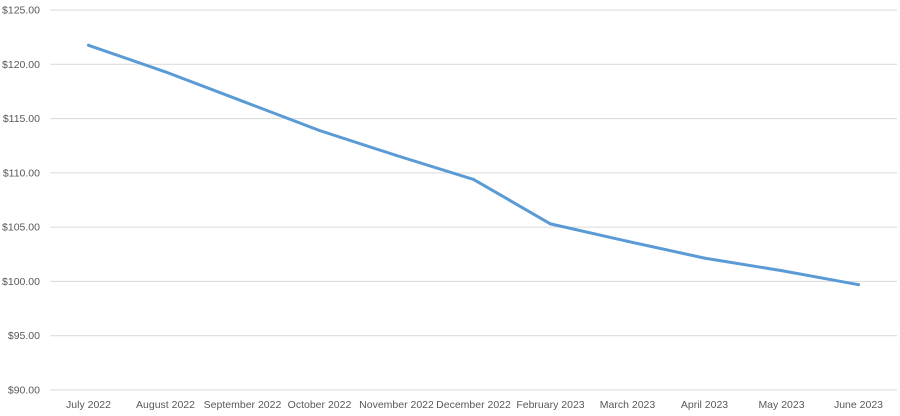  I want to click on y-tick-label: $120.00, so click(21, 65).